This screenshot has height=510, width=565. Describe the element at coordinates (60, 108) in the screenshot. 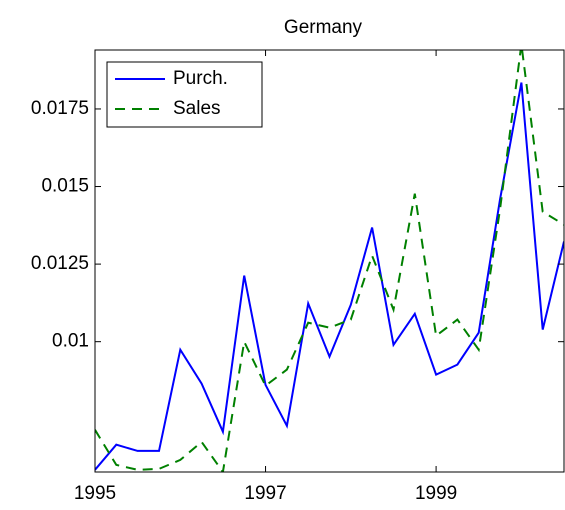

I see `y-tick-label: 0.0175` at that location.